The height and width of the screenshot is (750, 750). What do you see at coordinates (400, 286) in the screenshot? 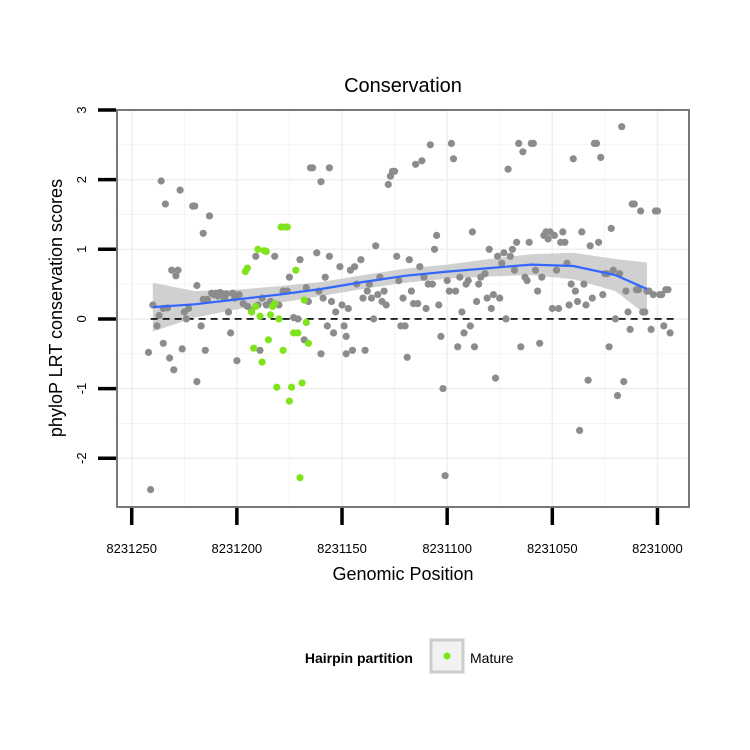
I see `smooth-trend-line` at bounding box center [400, 286].